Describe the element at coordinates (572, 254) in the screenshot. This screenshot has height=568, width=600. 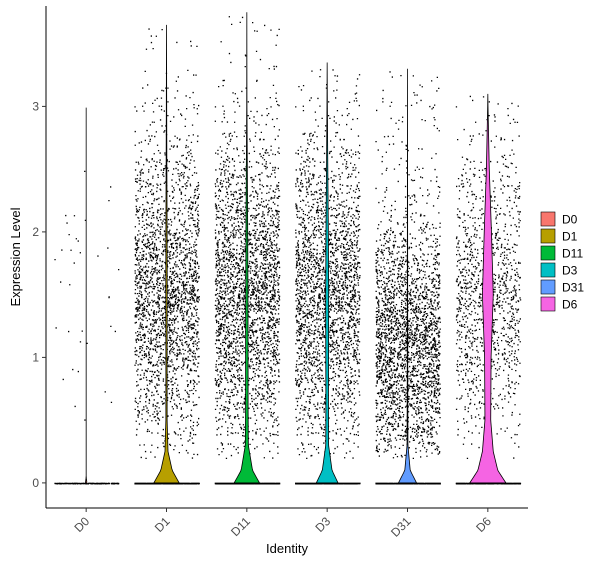
I see `legend-label-d11: D11` at that location.